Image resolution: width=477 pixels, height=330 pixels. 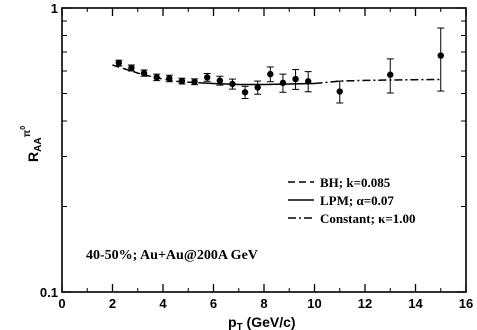 I want to click on x-axis-title: pT (GeV/c), so click(x=262, y=322).